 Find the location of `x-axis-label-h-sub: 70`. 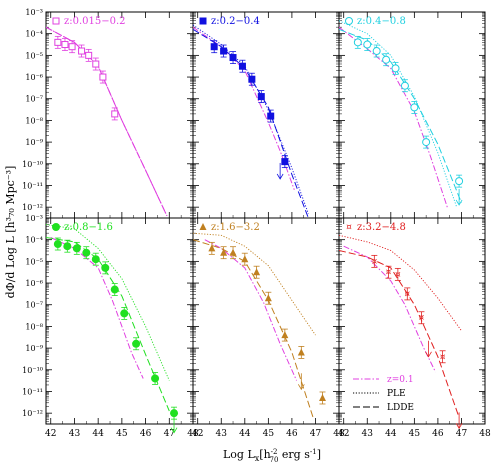

x-axis-label-h-sub: 70 is located at coordinates (274, 460).